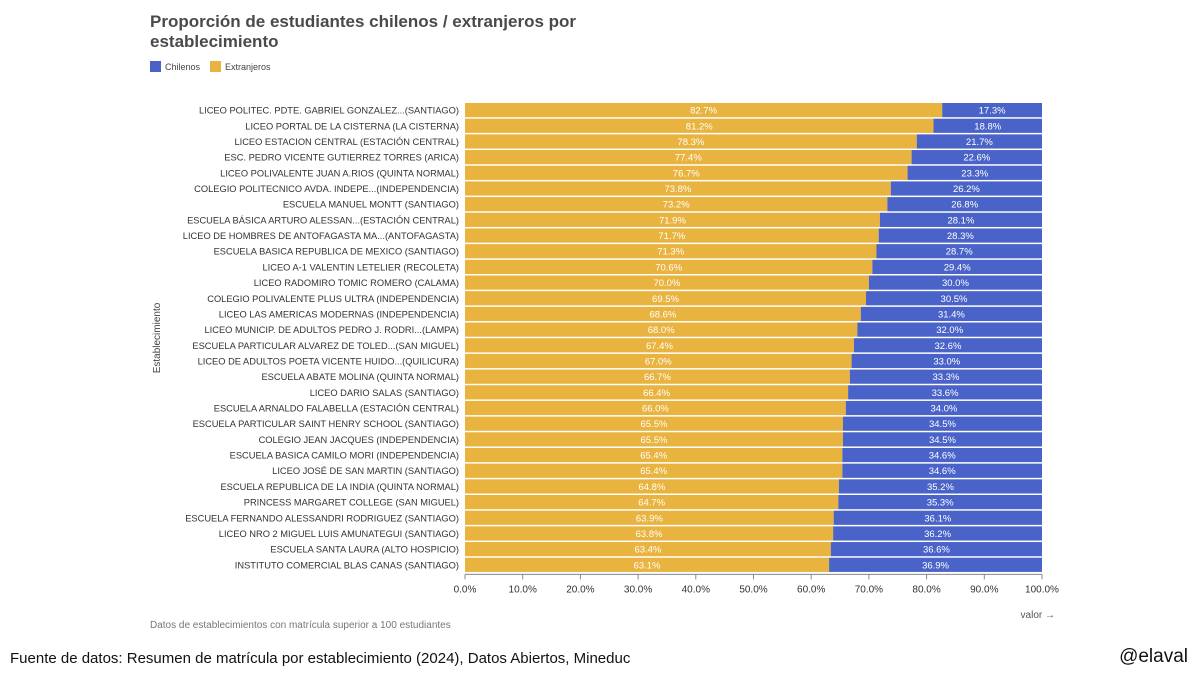  I want to click on data-label-extranjeros: 69.5%, so click(665, 299).